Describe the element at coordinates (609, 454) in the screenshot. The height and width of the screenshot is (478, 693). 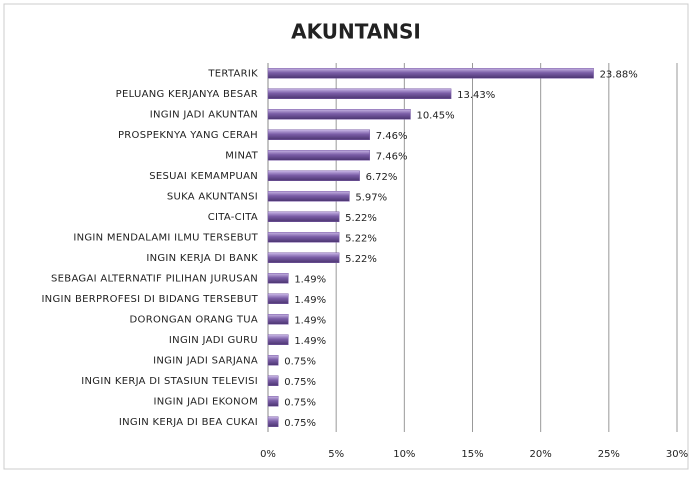
I see `x-tick-label: 25%` at that location.